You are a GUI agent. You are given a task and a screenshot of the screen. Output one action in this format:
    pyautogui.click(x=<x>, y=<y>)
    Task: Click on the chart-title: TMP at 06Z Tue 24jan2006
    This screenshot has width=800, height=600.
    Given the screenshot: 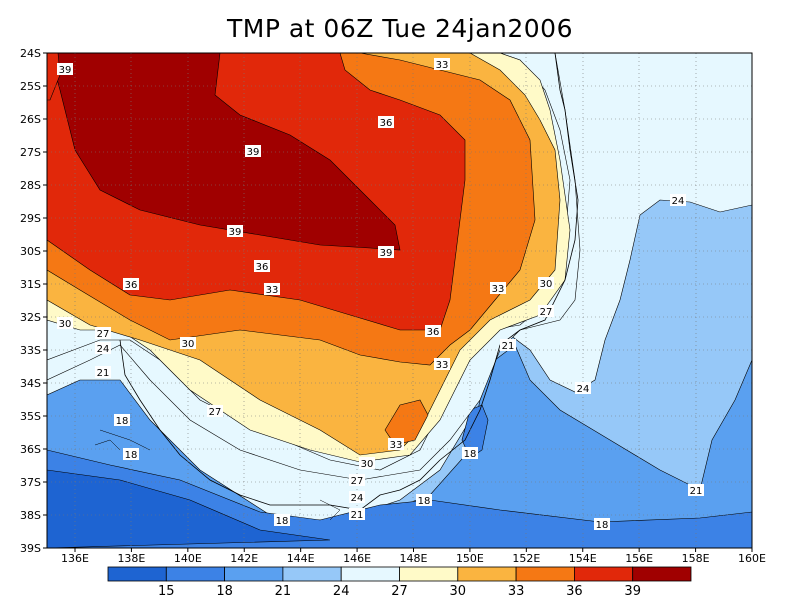 What is the action you would take?
    pyautogui.click(x=399, y=28)
    